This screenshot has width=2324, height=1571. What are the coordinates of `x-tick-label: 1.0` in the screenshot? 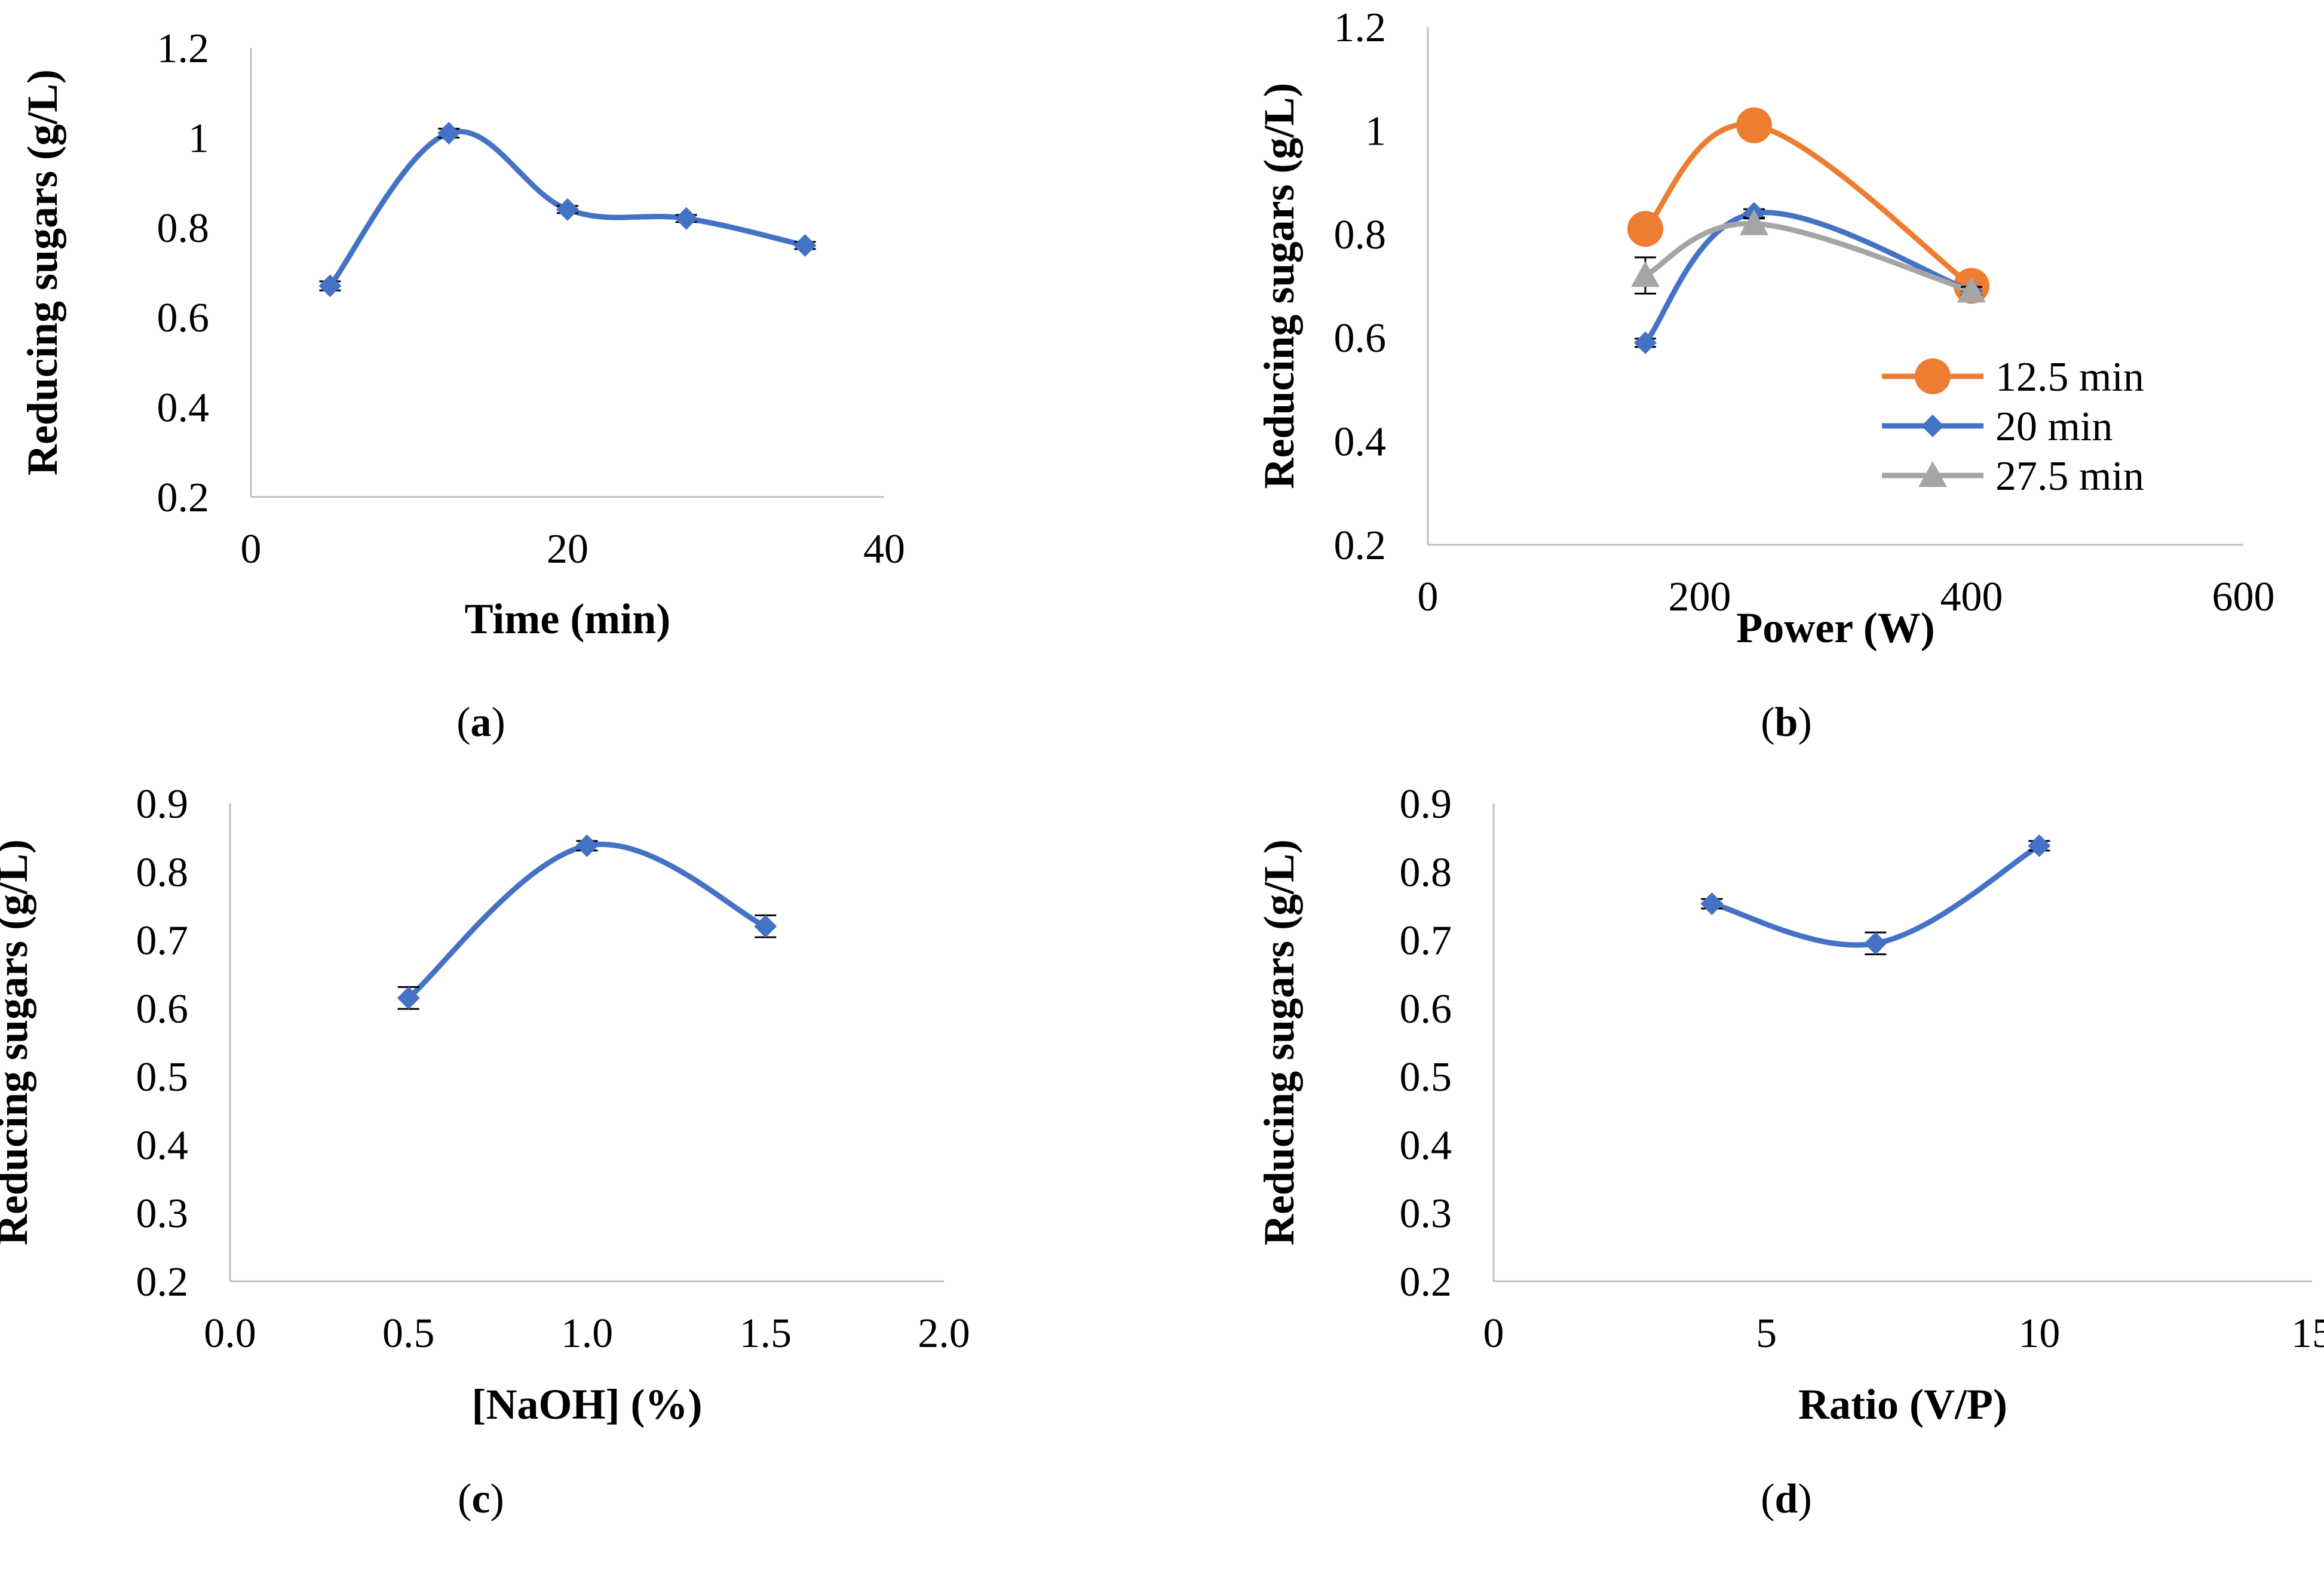 It's located at (587, 1334).